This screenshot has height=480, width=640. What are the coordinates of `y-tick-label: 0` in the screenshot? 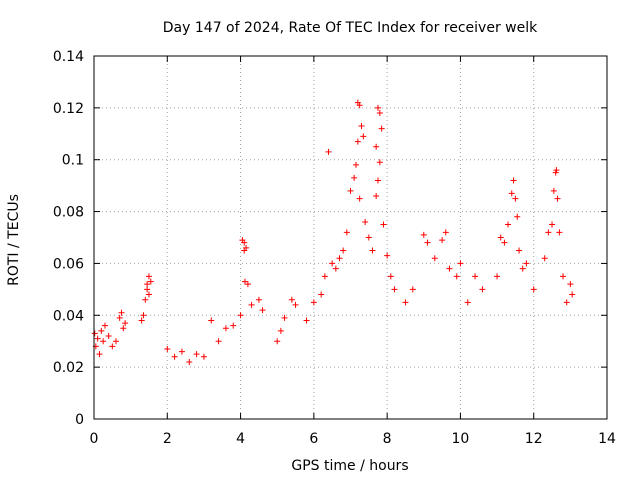 It's located at (79, 420).